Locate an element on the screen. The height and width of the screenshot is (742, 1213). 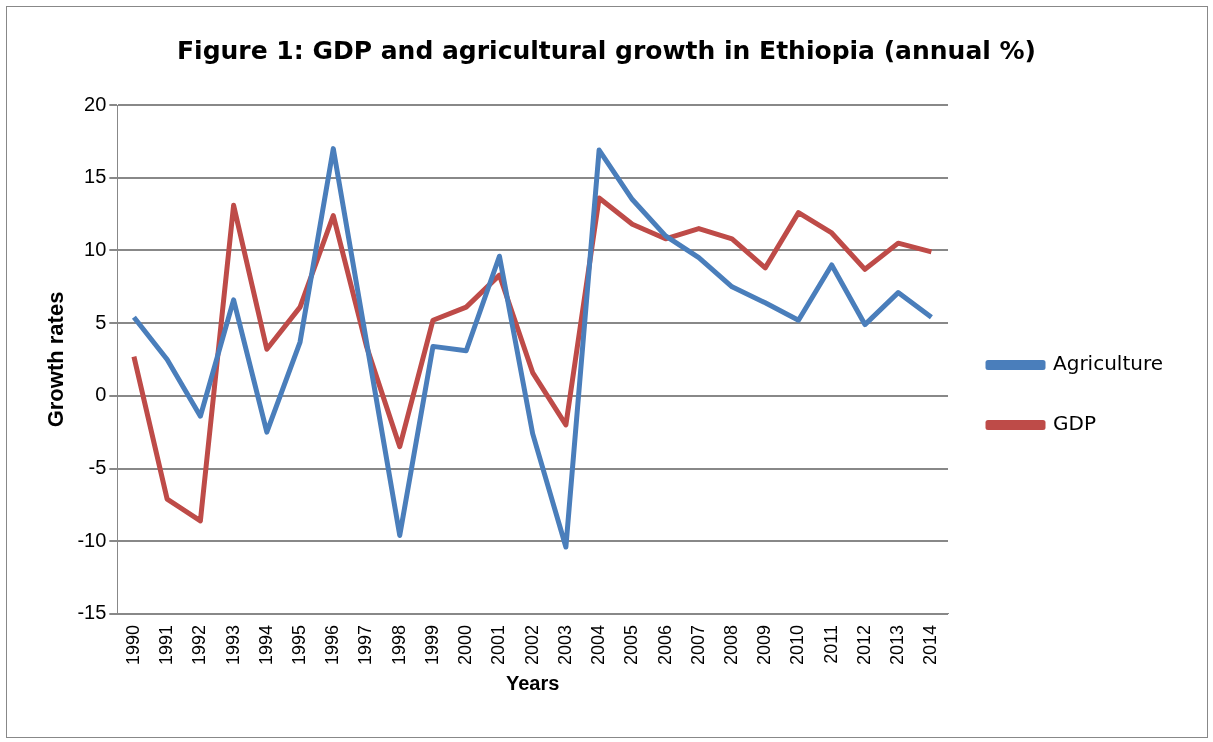
y-tick-label: 5 is located at coordinates (101, 321).